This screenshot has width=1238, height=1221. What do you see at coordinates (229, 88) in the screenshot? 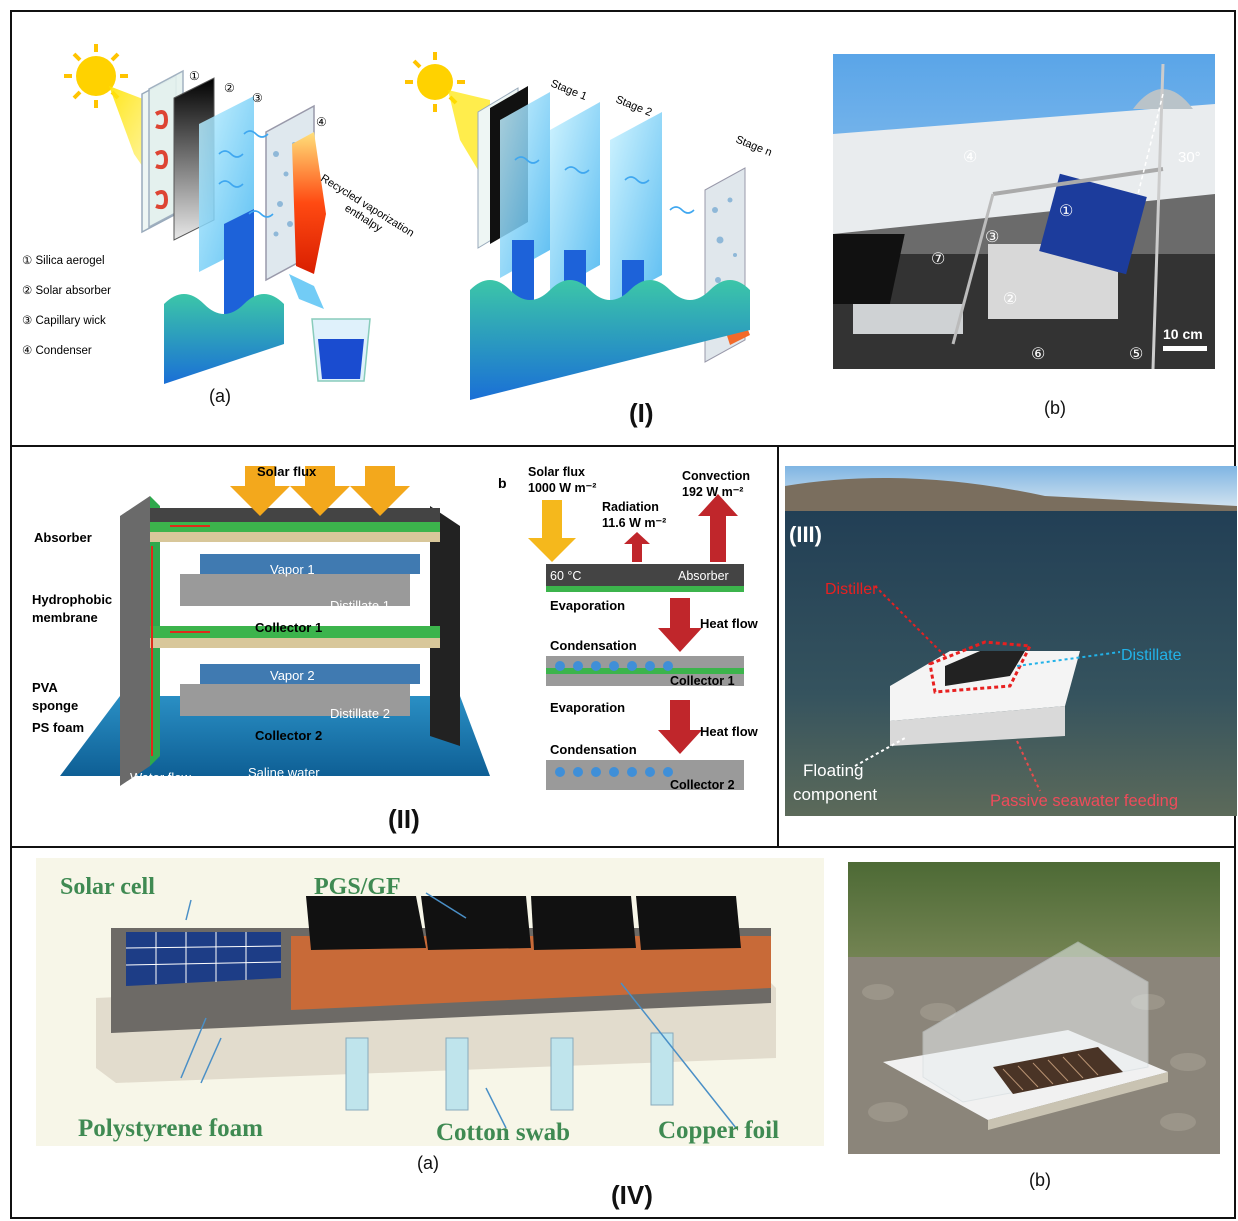
I see `marker-2: ②` at bounding box center [229, 88].